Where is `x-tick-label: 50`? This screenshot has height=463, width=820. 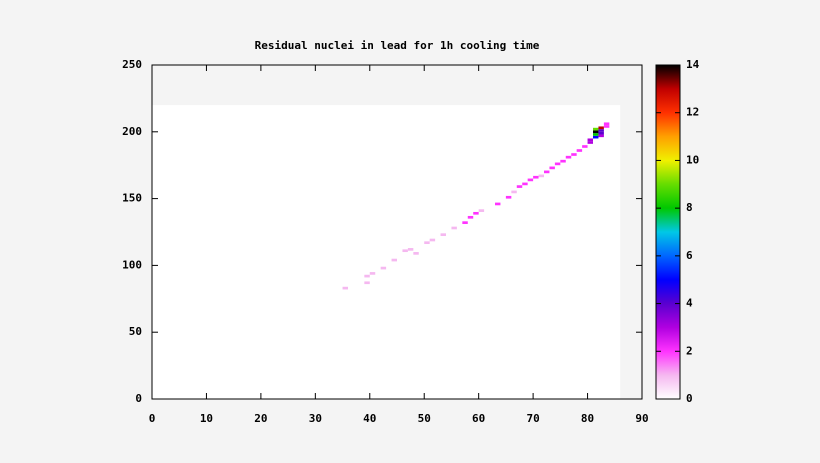 x-tick-label: 50 is located at coordinates (424, 418).